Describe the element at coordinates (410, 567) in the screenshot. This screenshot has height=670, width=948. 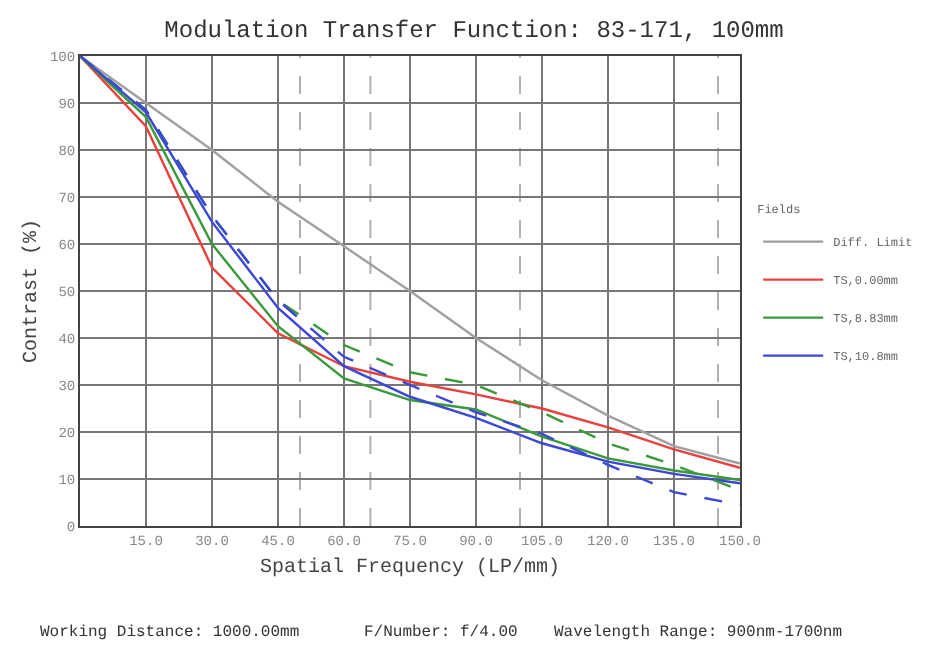
I see `x-axis-title: Spatial Frequency (LP/mm)` at that location.